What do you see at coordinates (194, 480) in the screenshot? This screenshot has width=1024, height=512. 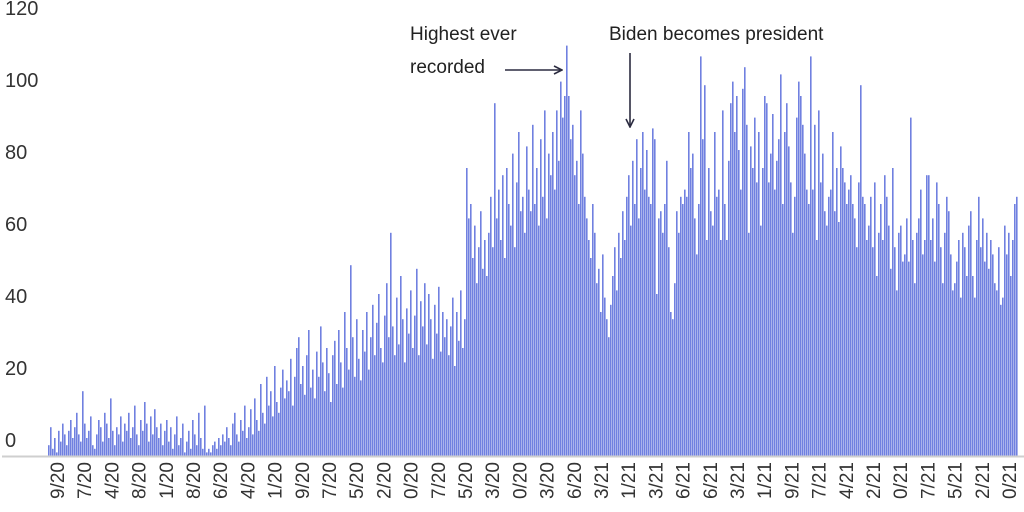 I see `x-tick-label: 8/20` at bounding box center [194, 480].